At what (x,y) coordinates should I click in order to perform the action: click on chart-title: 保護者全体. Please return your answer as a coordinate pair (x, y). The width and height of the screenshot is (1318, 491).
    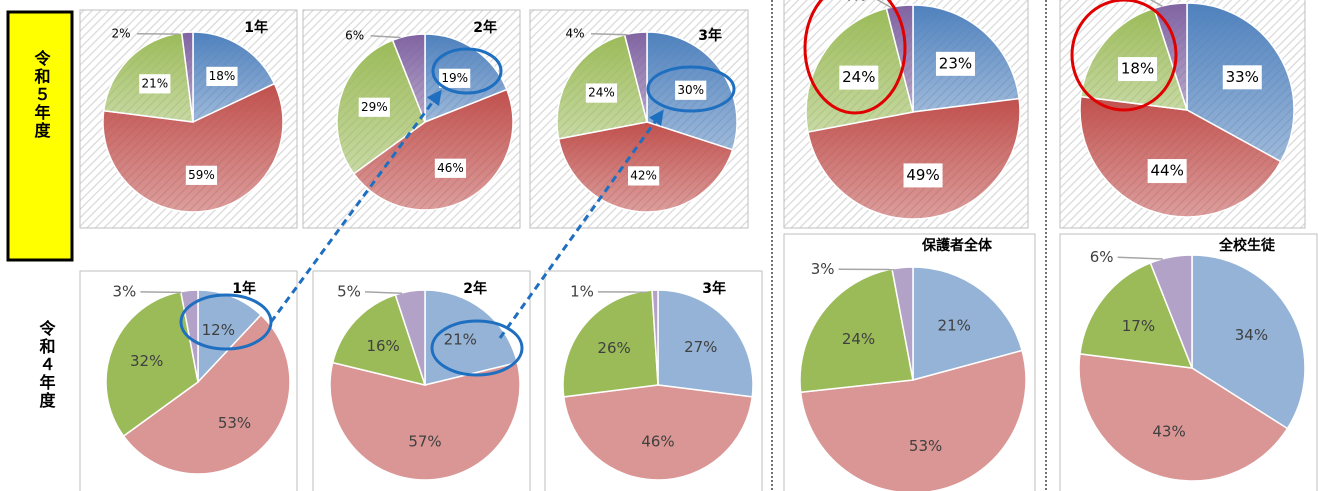
    Looking at the image, I should click on (957, 245).